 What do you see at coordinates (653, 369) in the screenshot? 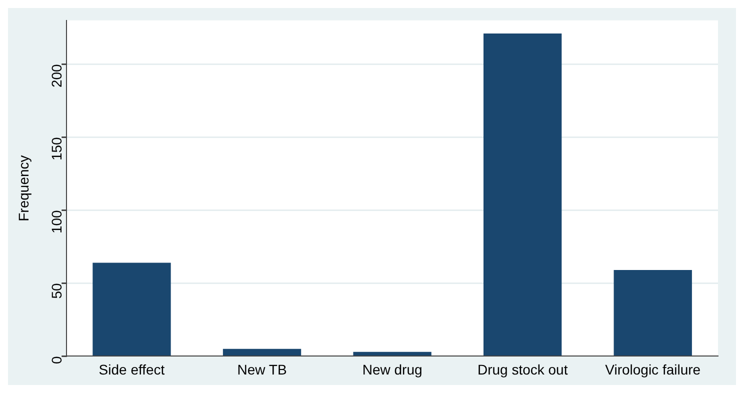
I see `x-tick-label: Virologic failure` at bounding box center [653, 369].